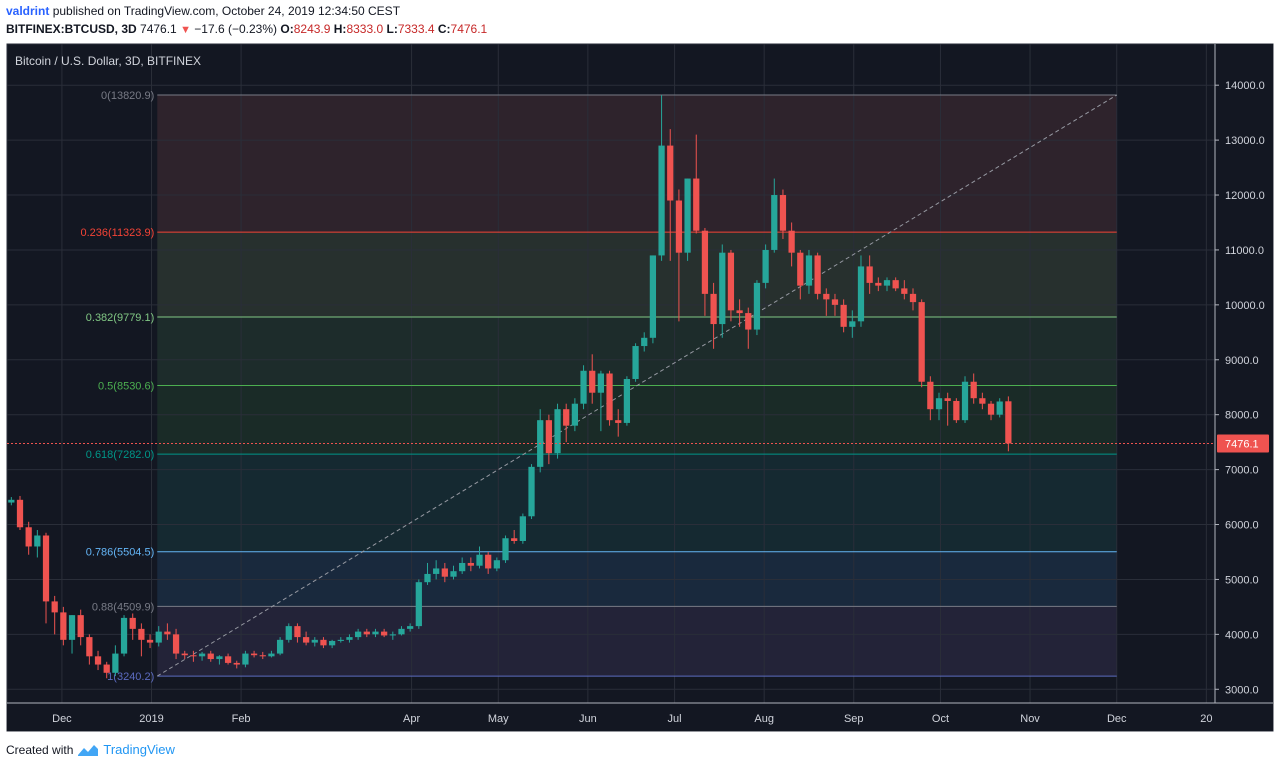 This screenshot has width=1283, height=768. Describe the element at coordinates (392, 29) in the screenshot. I see `low-label: L:` at that location.